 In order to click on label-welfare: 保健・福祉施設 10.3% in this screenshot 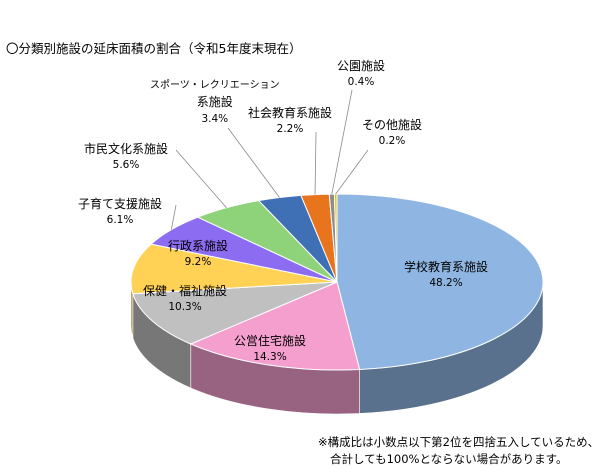, I will do `click(185, 299)`.